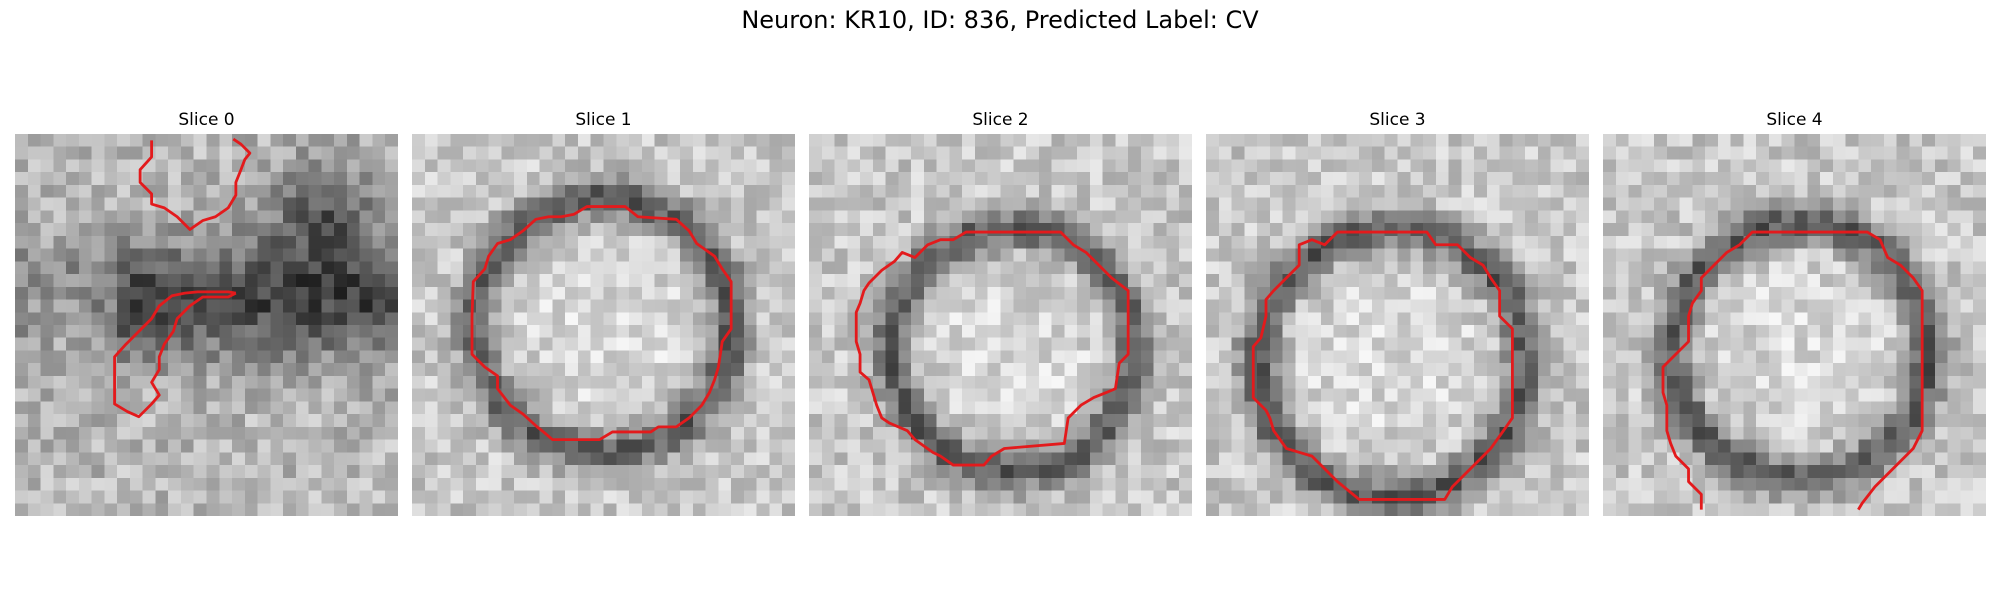 Image resolution: width=2000 pixels, height=600 pixels. I want to click on slice-0-contour-b, so click(175, 354).